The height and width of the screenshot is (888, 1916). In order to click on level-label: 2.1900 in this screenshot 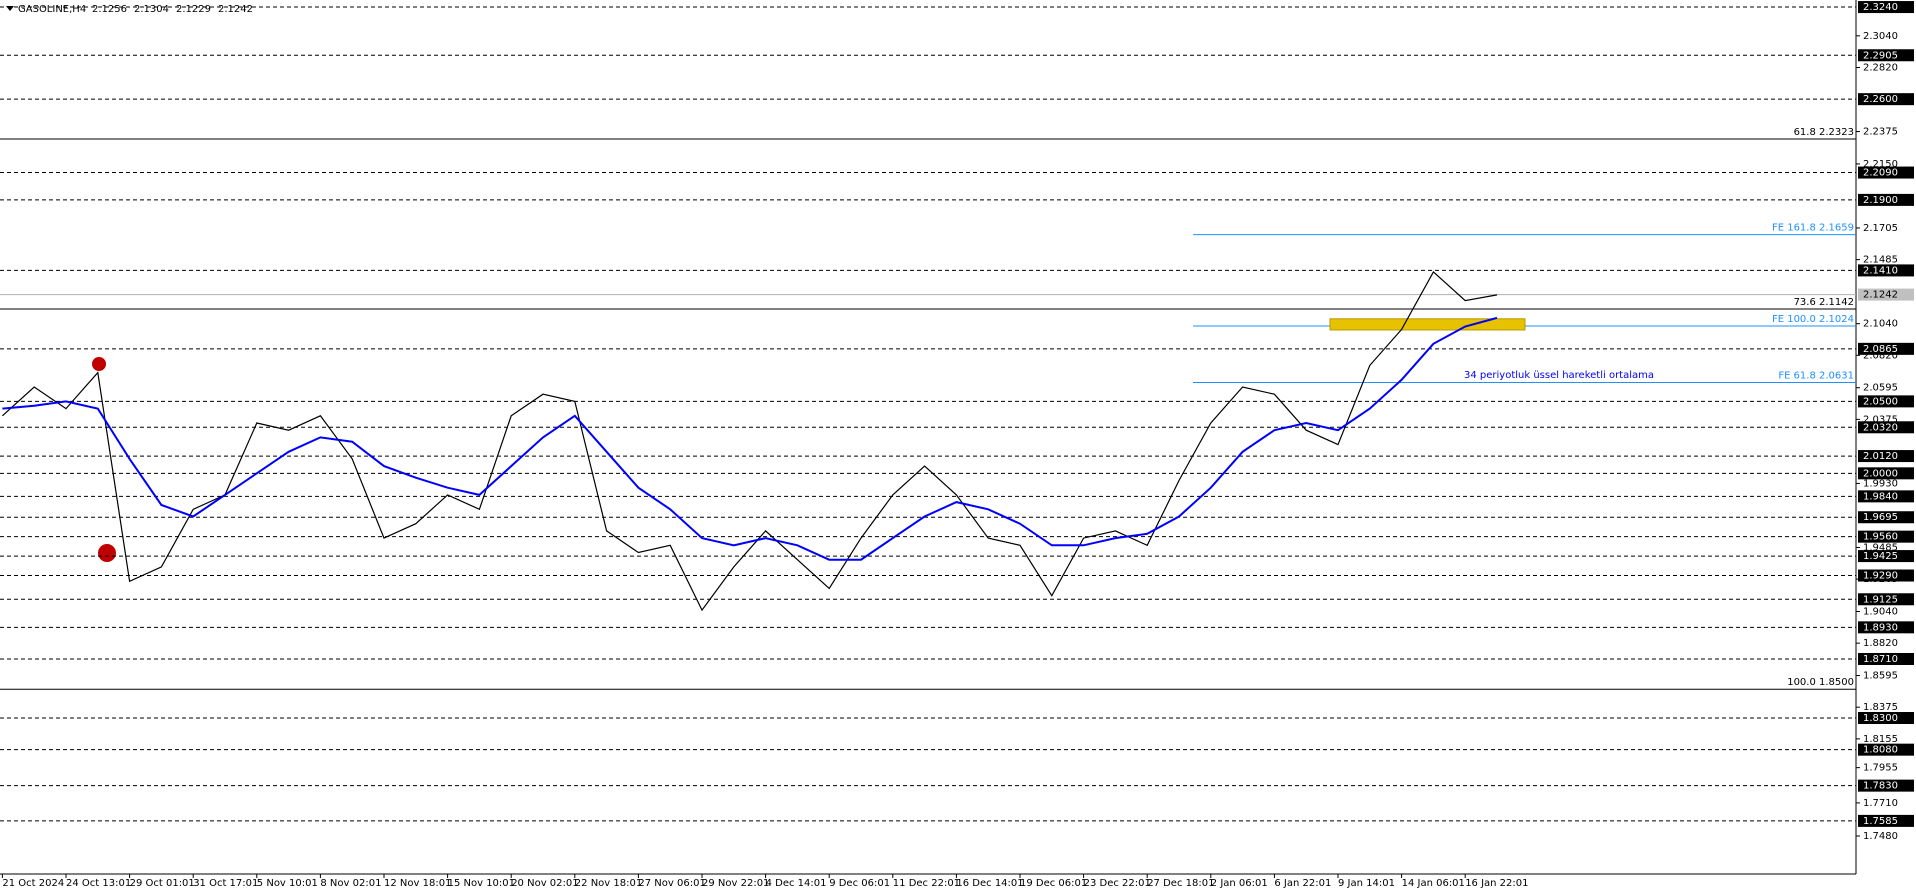, I will do `click(1880, 200)`.